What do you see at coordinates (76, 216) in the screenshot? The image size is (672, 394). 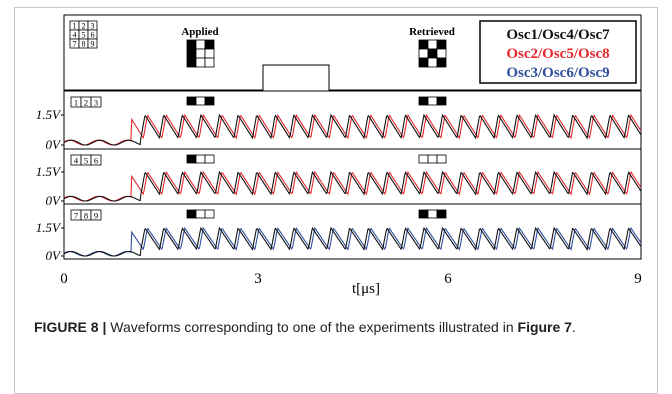 I see `panel-index-number: 7` at bounding box center [76, 216].